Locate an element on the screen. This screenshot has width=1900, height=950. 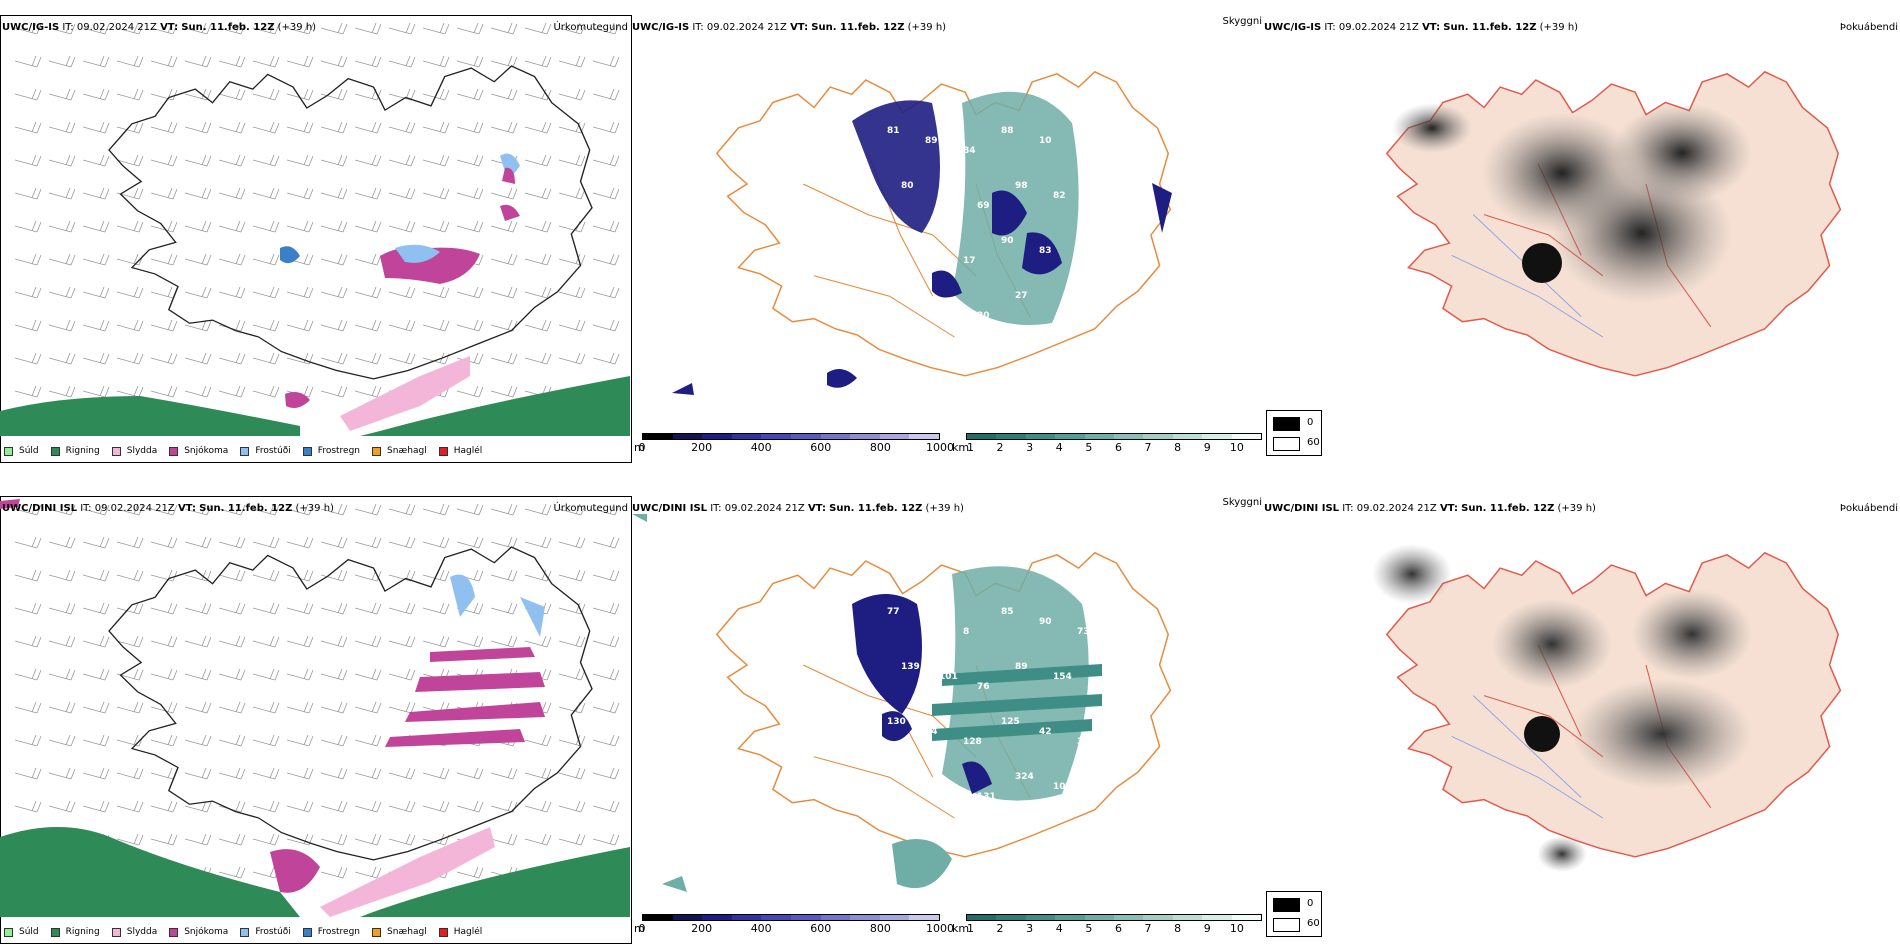
snow-south is located at coordinates (297, 400).